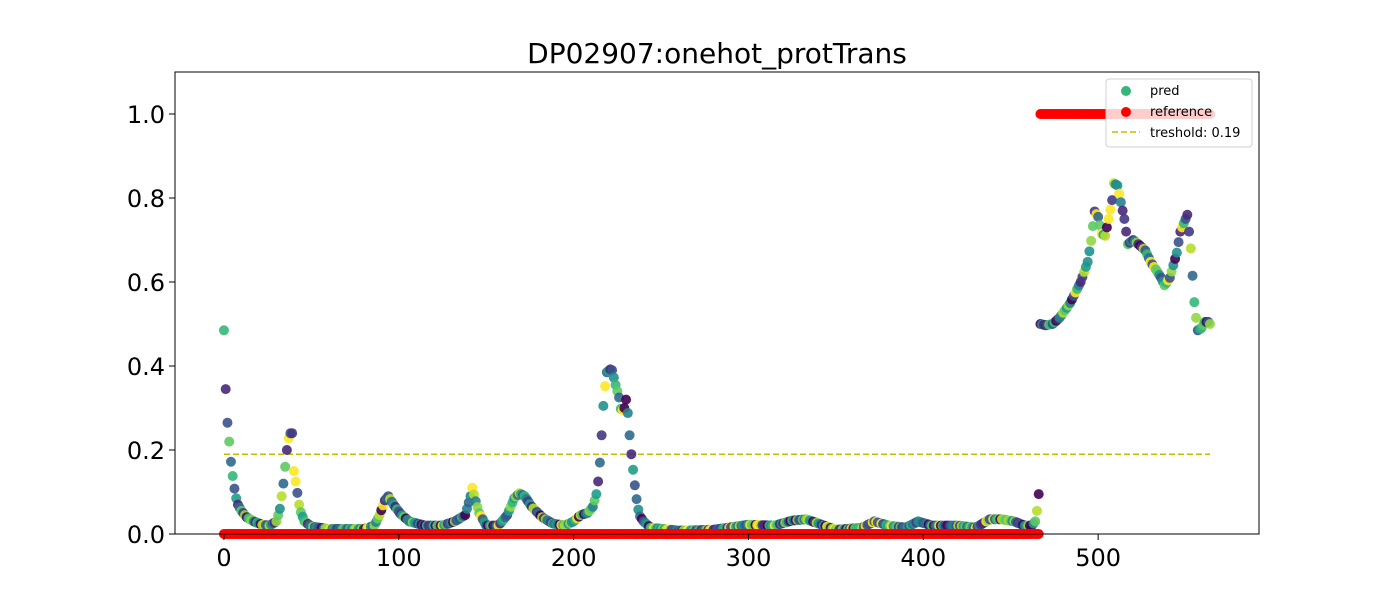 This screenshot has width=1400, height=600. I want to click on legend-box, so click(1179, 113).